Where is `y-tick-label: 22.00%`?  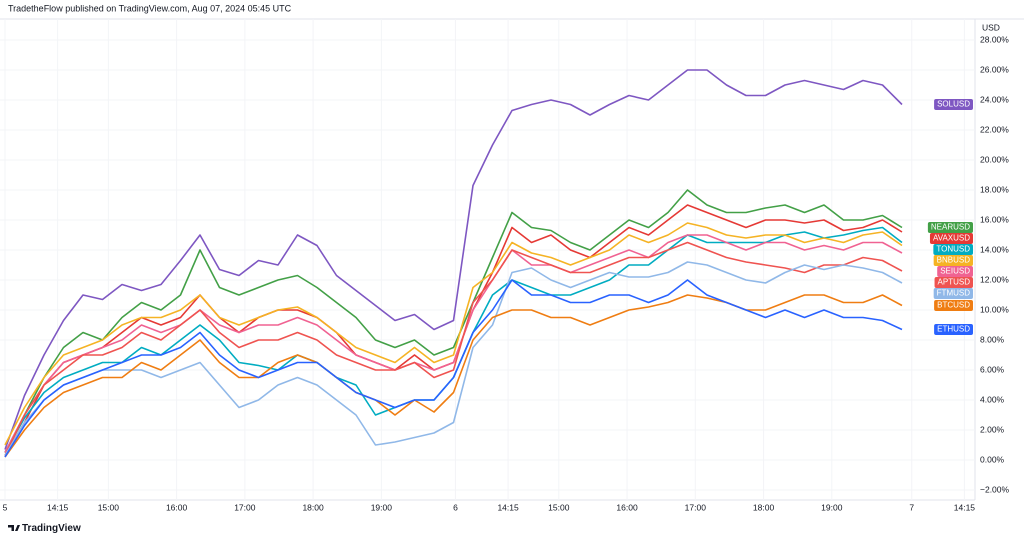
y-tick-label: 22.00% is located at coordinates (994, 129).